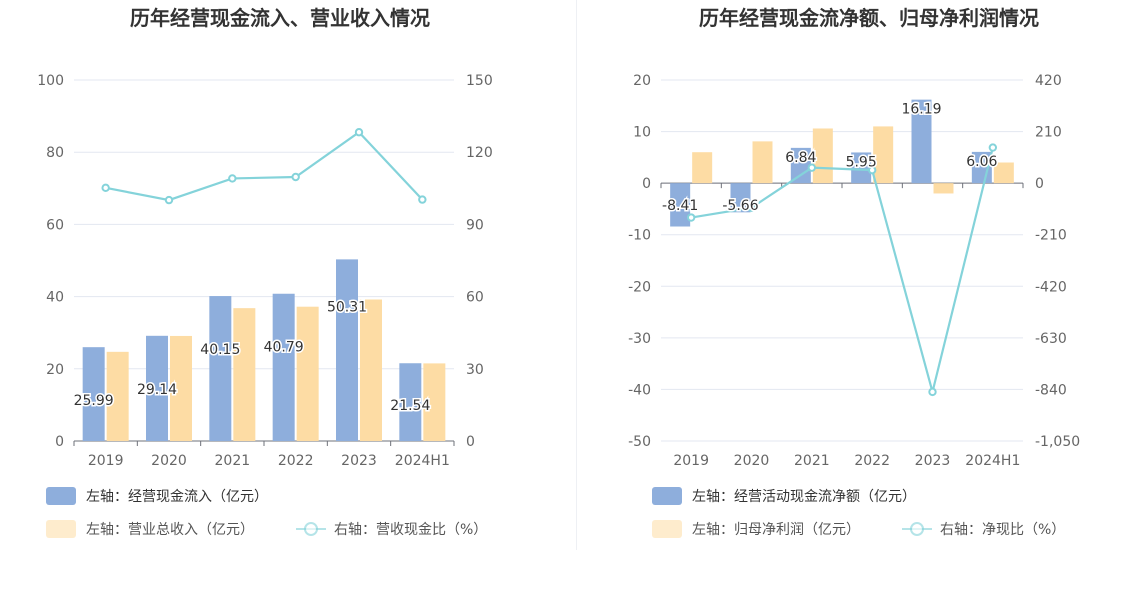 The image size is (1147, 593). Describe the element at coordinates (55, 153) in the screenshot. I see `left-axis-tick: 80` at that location.